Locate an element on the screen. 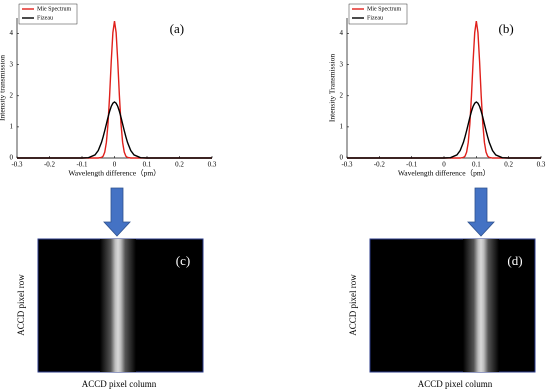  ccd-image is located at coordinates (452, 305).